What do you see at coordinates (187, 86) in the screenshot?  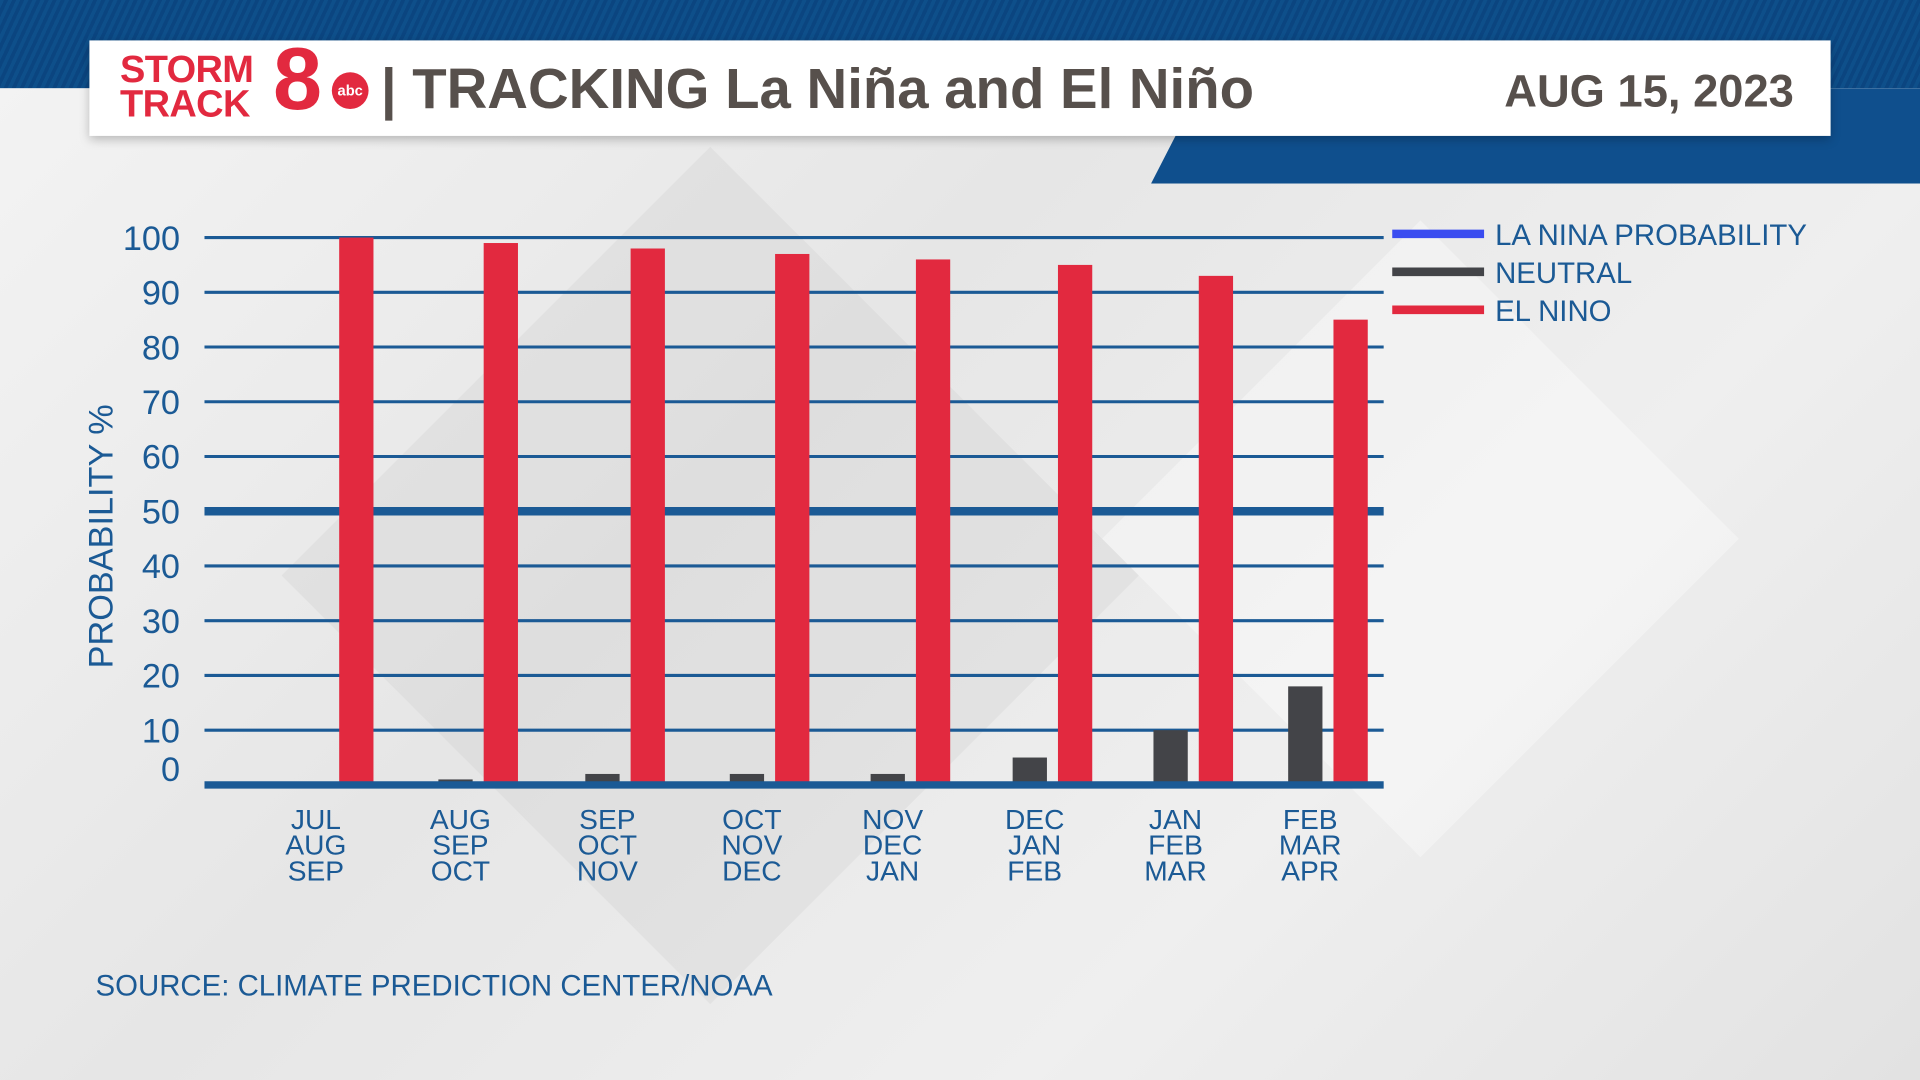 I see `station-logo: STORM TRACK` at bounding box center [187, 86].